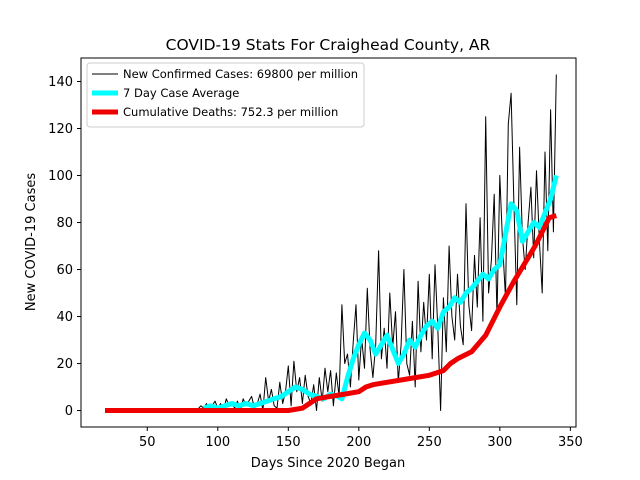  I want to click on legend-box, so click(225, 95).